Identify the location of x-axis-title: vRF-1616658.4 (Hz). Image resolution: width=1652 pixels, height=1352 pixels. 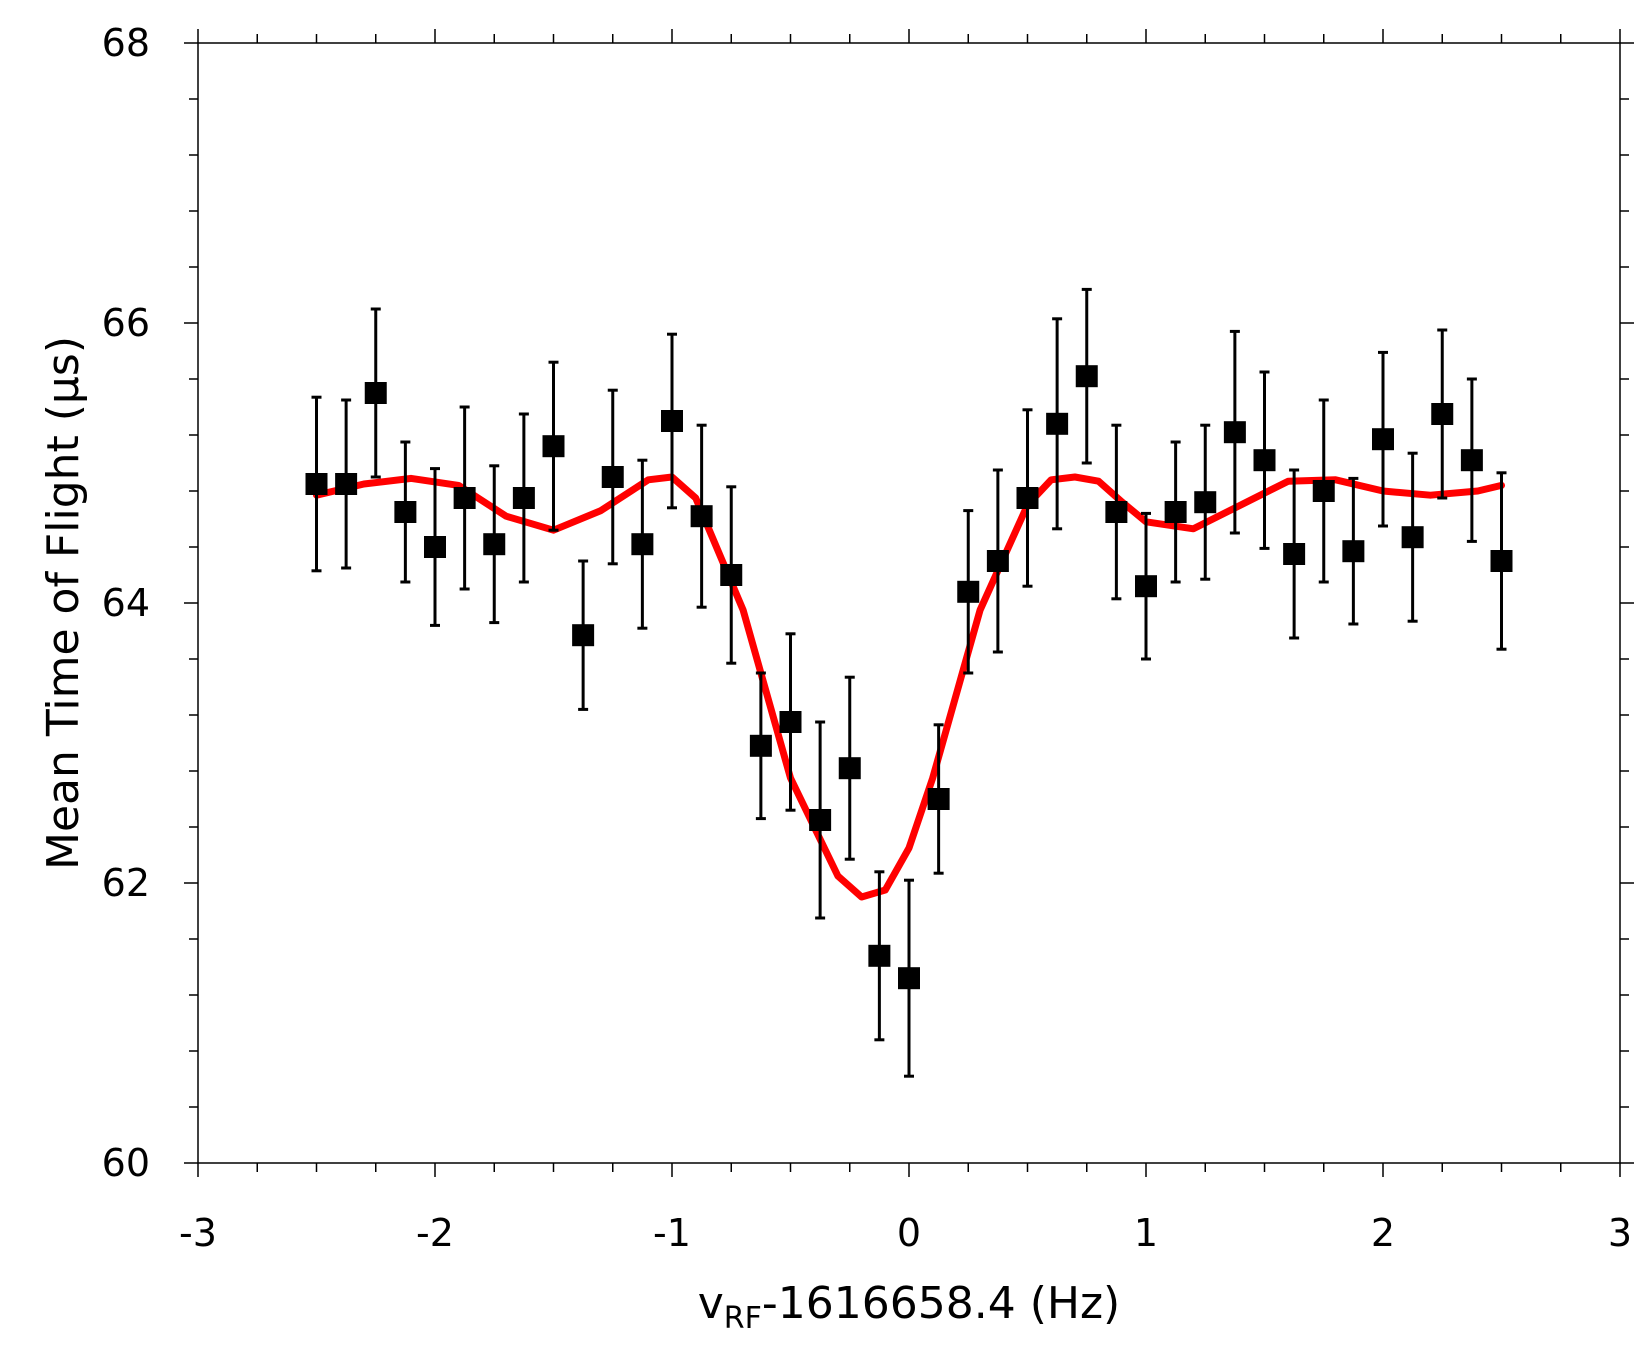
(909, 1307).